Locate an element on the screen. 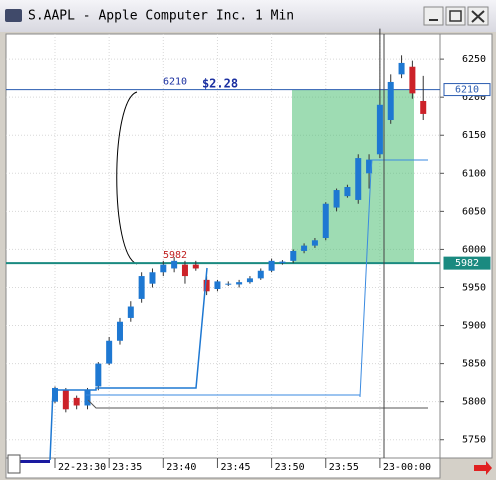 The width and height of the screenshot is (496, 484). minimize-button is located at coordinates (433, 16).